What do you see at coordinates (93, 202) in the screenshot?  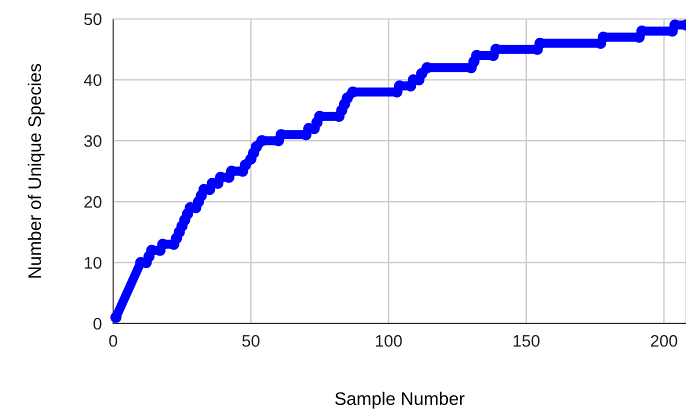 I see `y-tick-label: 20` at bounding box center [93, 202].